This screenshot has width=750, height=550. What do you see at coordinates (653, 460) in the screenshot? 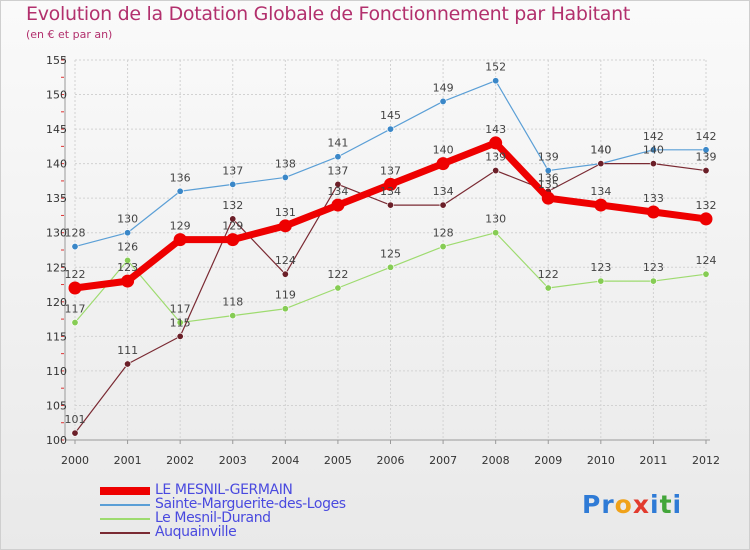
I see `x-tick-label: 2011` at bounding box center [653, 460].